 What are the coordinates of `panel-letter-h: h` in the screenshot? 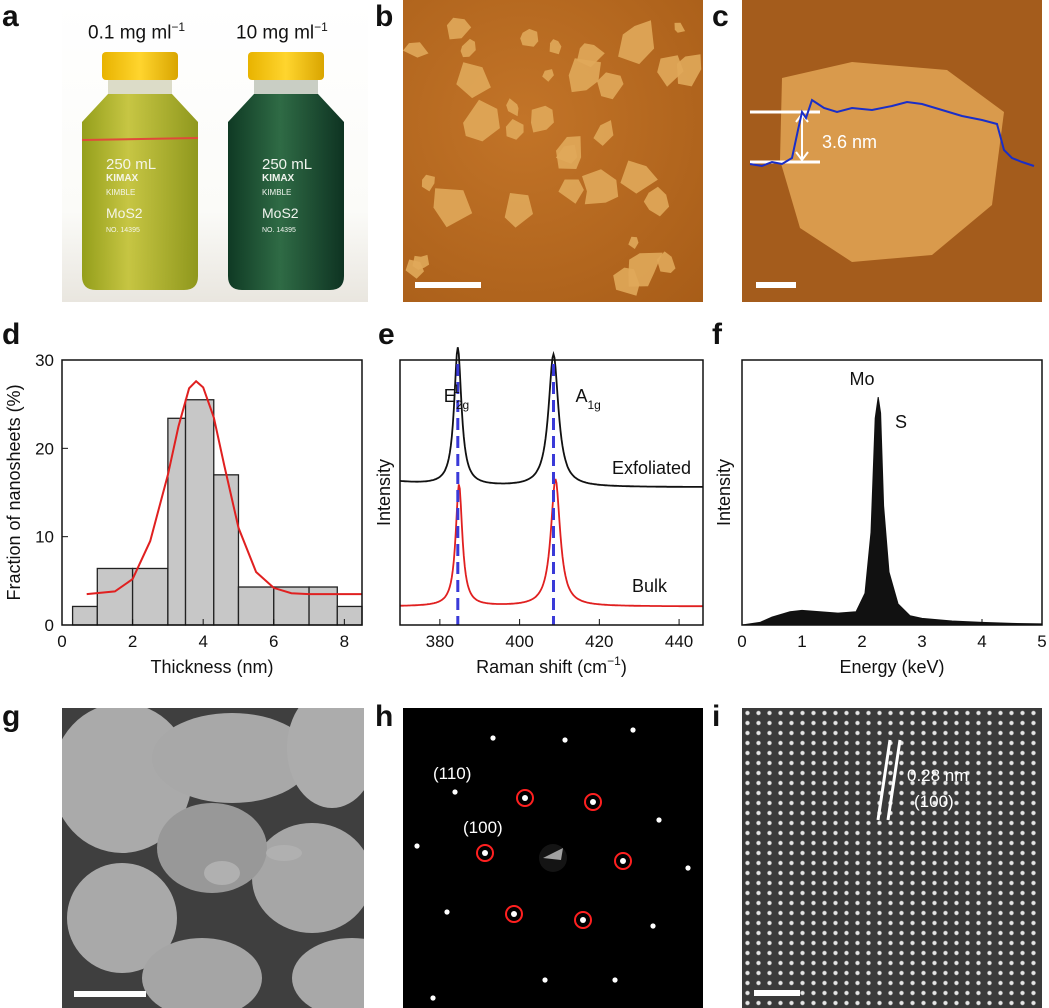 It's located at (384, 716).